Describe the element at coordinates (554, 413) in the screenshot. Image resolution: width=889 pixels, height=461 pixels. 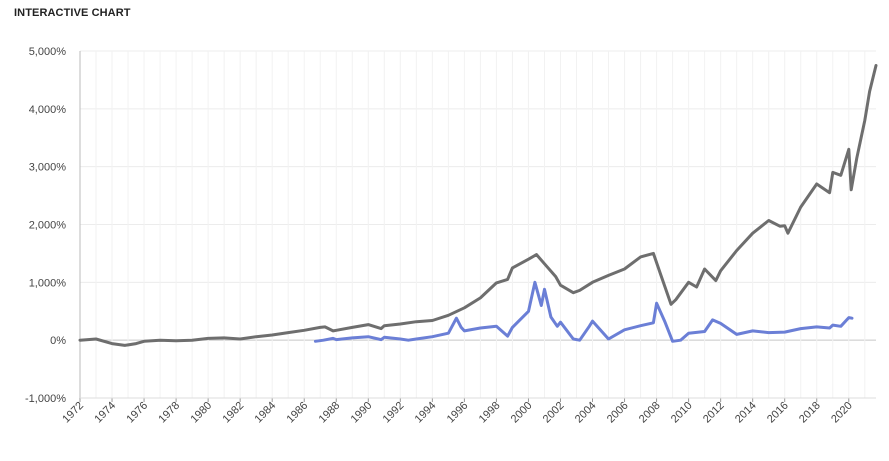
I see `x-tick-label: 2002` at that location.